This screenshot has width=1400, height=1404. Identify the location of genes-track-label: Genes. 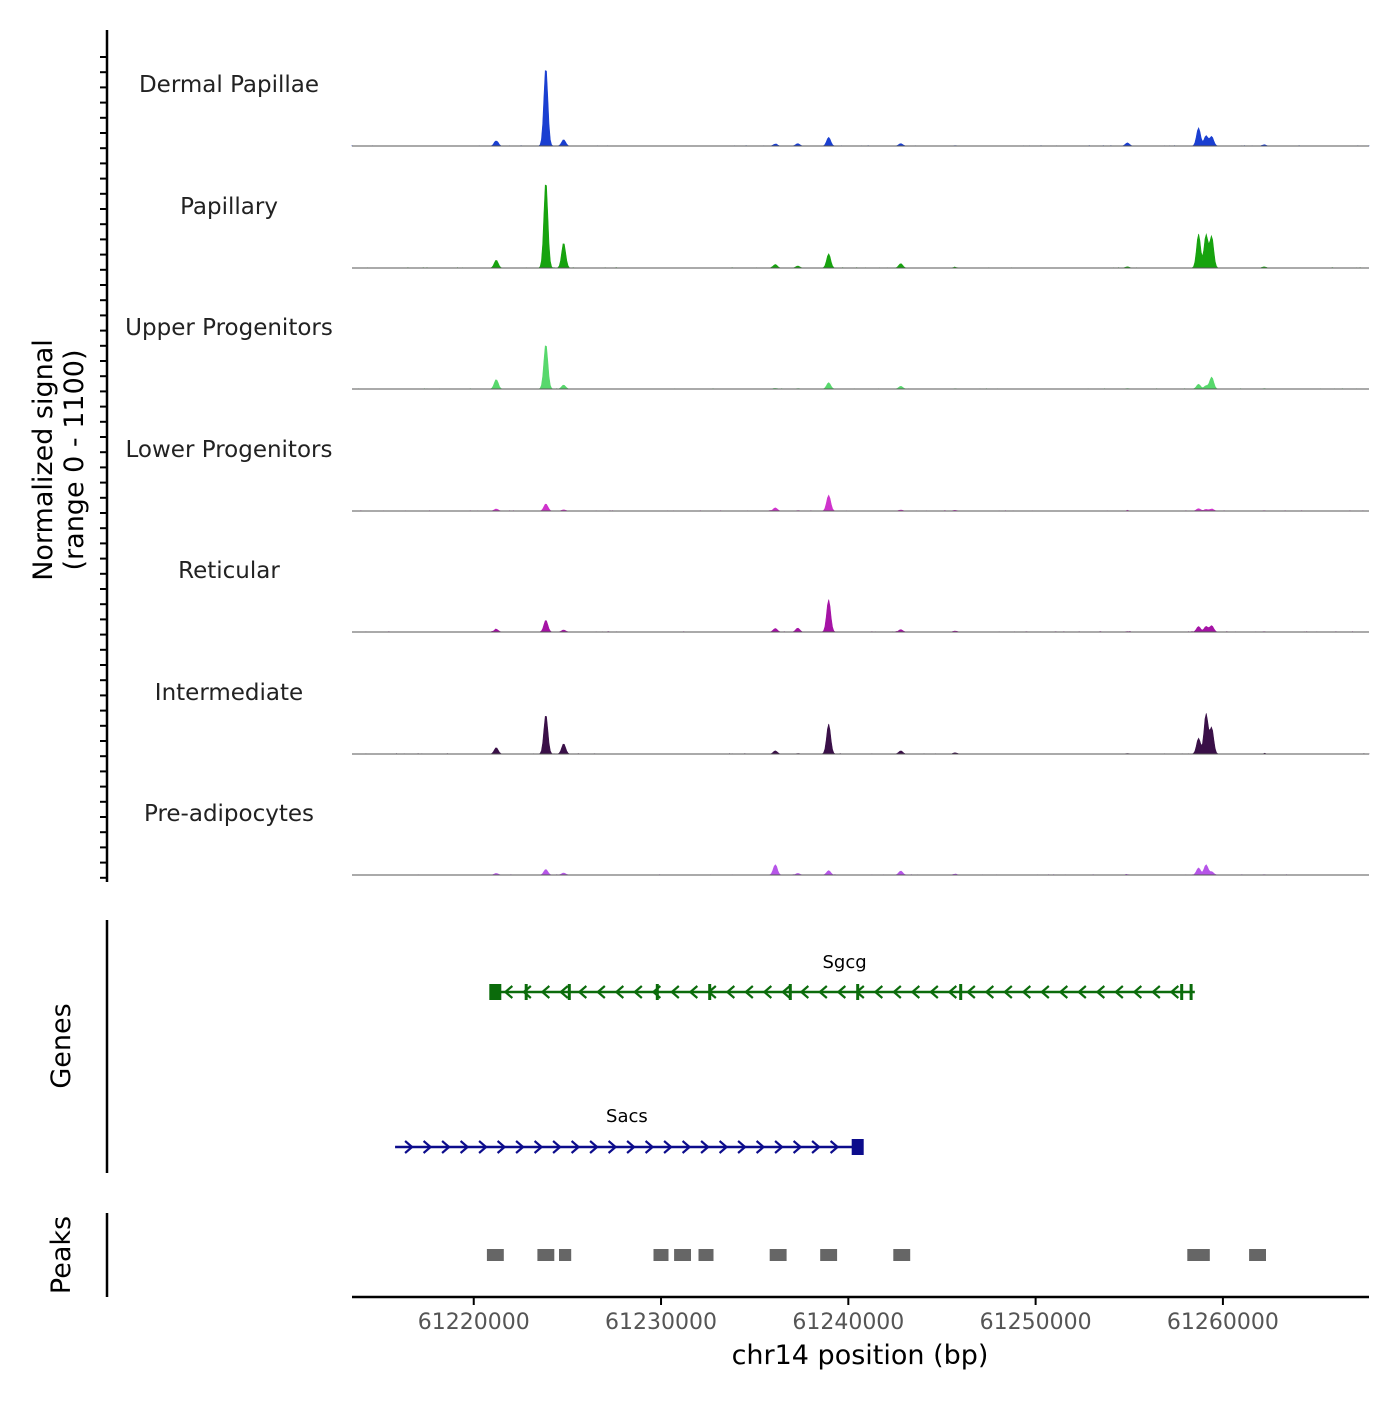
(61, 1045).